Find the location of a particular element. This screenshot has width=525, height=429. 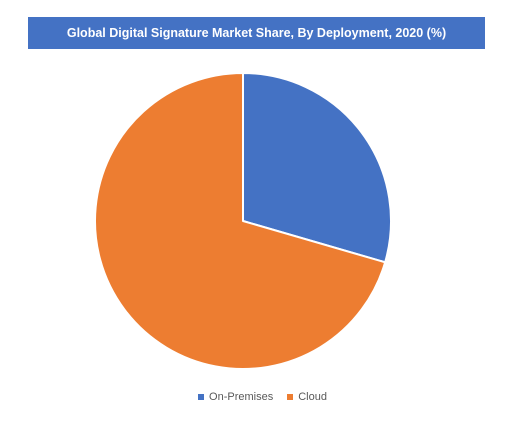

legend: On-Premises Cloud is located at coordinates (262, 397).